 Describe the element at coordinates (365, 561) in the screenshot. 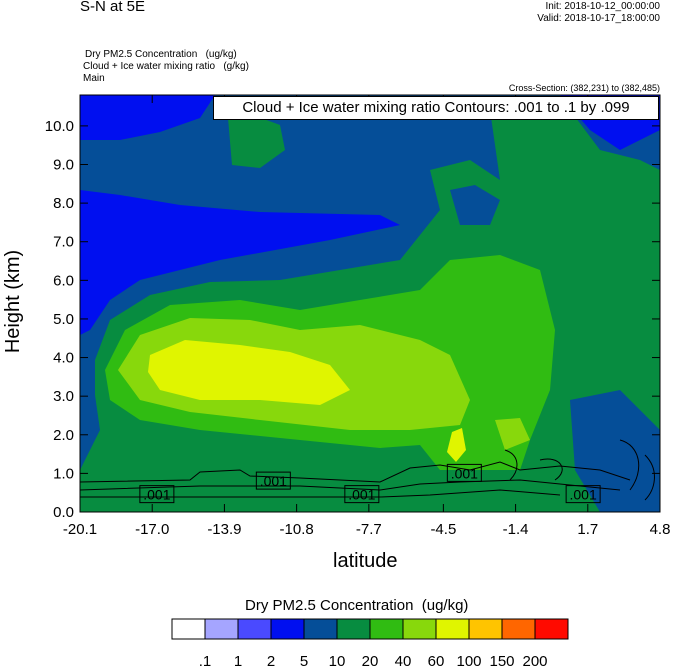

I see `x-axis-label: latitude` at that location.